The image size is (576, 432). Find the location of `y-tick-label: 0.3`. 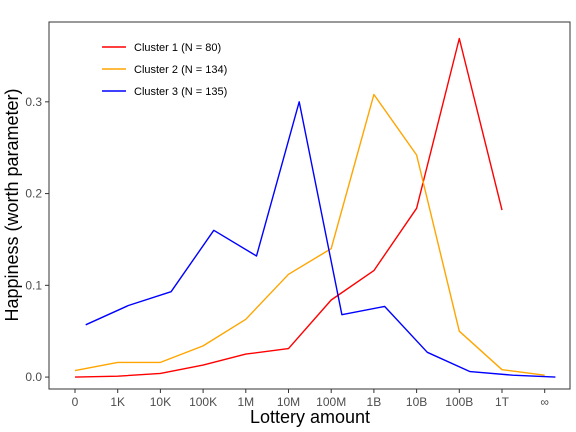

y-tick-label: 0.3 is located at coordinates (33, 102).